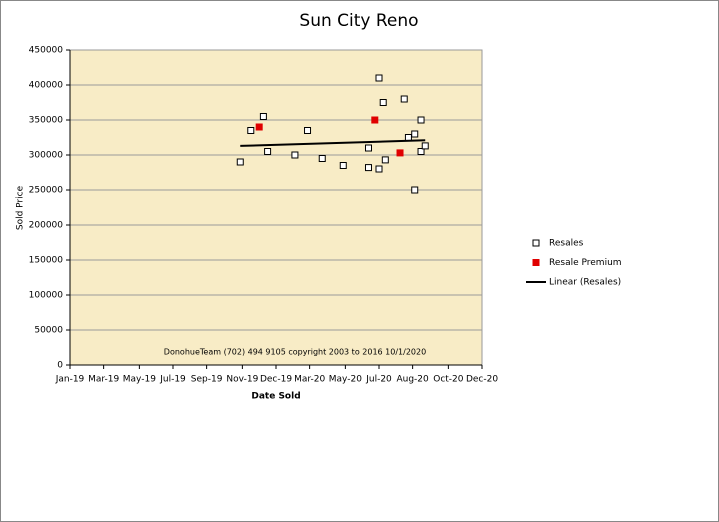  What do you see at coordinates (60, 366) in the screenshot?
I see `y-tick-label: 0` at bounding box center [60, 366].